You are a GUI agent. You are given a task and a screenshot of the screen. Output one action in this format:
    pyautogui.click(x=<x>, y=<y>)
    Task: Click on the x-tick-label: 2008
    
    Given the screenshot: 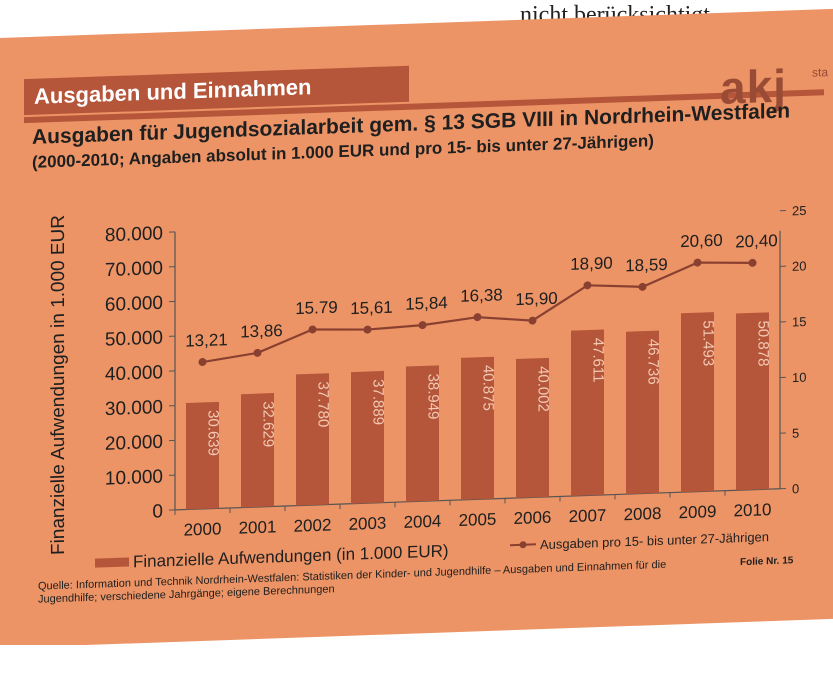 What is the action you would take?
    pyautogui.click(x=643, y=514)
    